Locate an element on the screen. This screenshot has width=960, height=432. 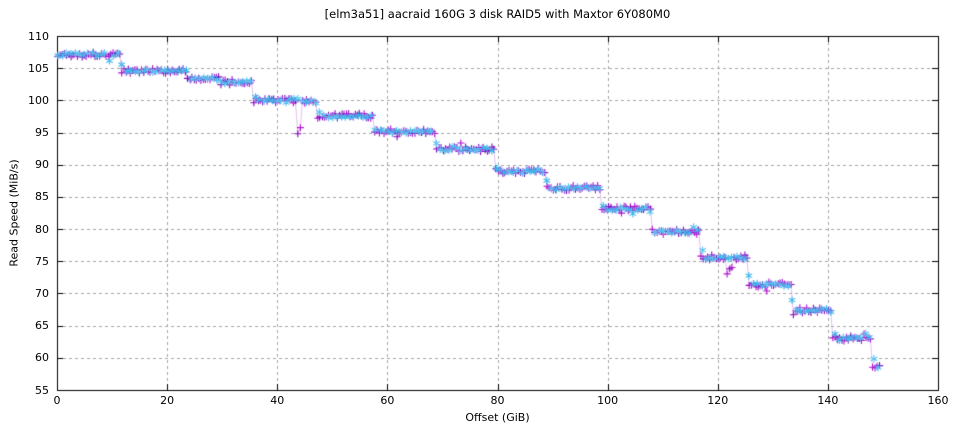
x-tick-label: 140 is located at coordinates (828, 400).